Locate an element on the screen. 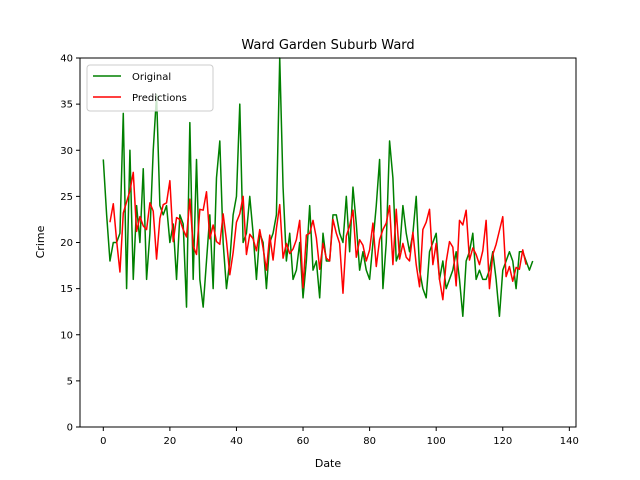 This screenshot has height=480, width=640. legend-label-original: Original is located at coordinates (151, 77).